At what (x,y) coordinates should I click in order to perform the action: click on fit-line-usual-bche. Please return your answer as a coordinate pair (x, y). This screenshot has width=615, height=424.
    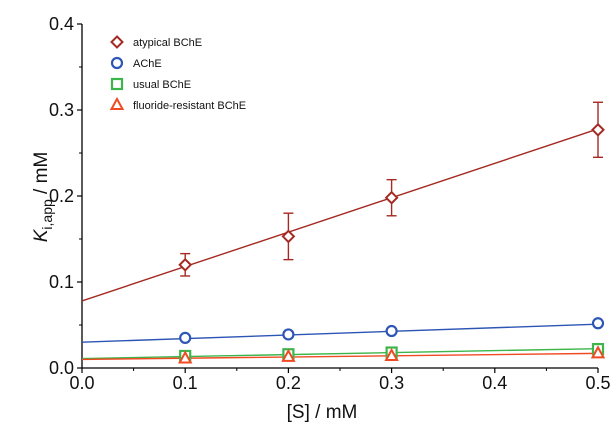
    Looking at the image, I should click on (340, 353).